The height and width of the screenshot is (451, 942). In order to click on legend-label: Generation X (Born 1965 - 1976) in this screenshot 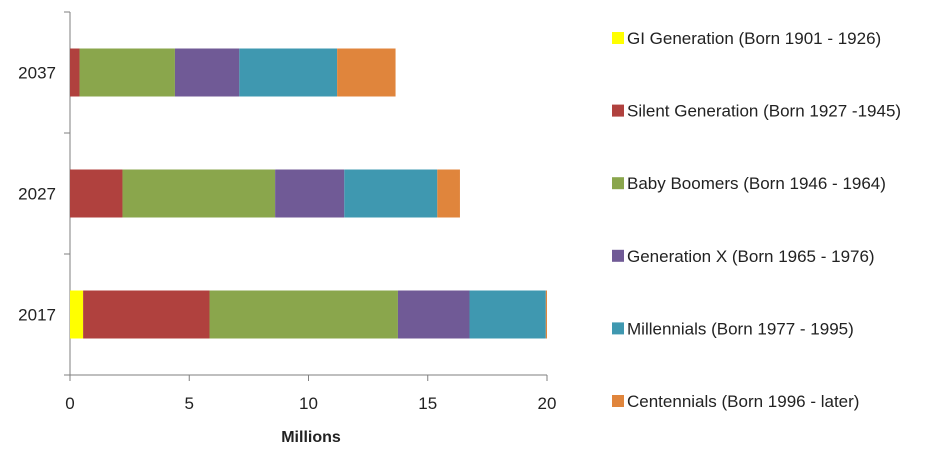, I will do `click(751, 256)`.